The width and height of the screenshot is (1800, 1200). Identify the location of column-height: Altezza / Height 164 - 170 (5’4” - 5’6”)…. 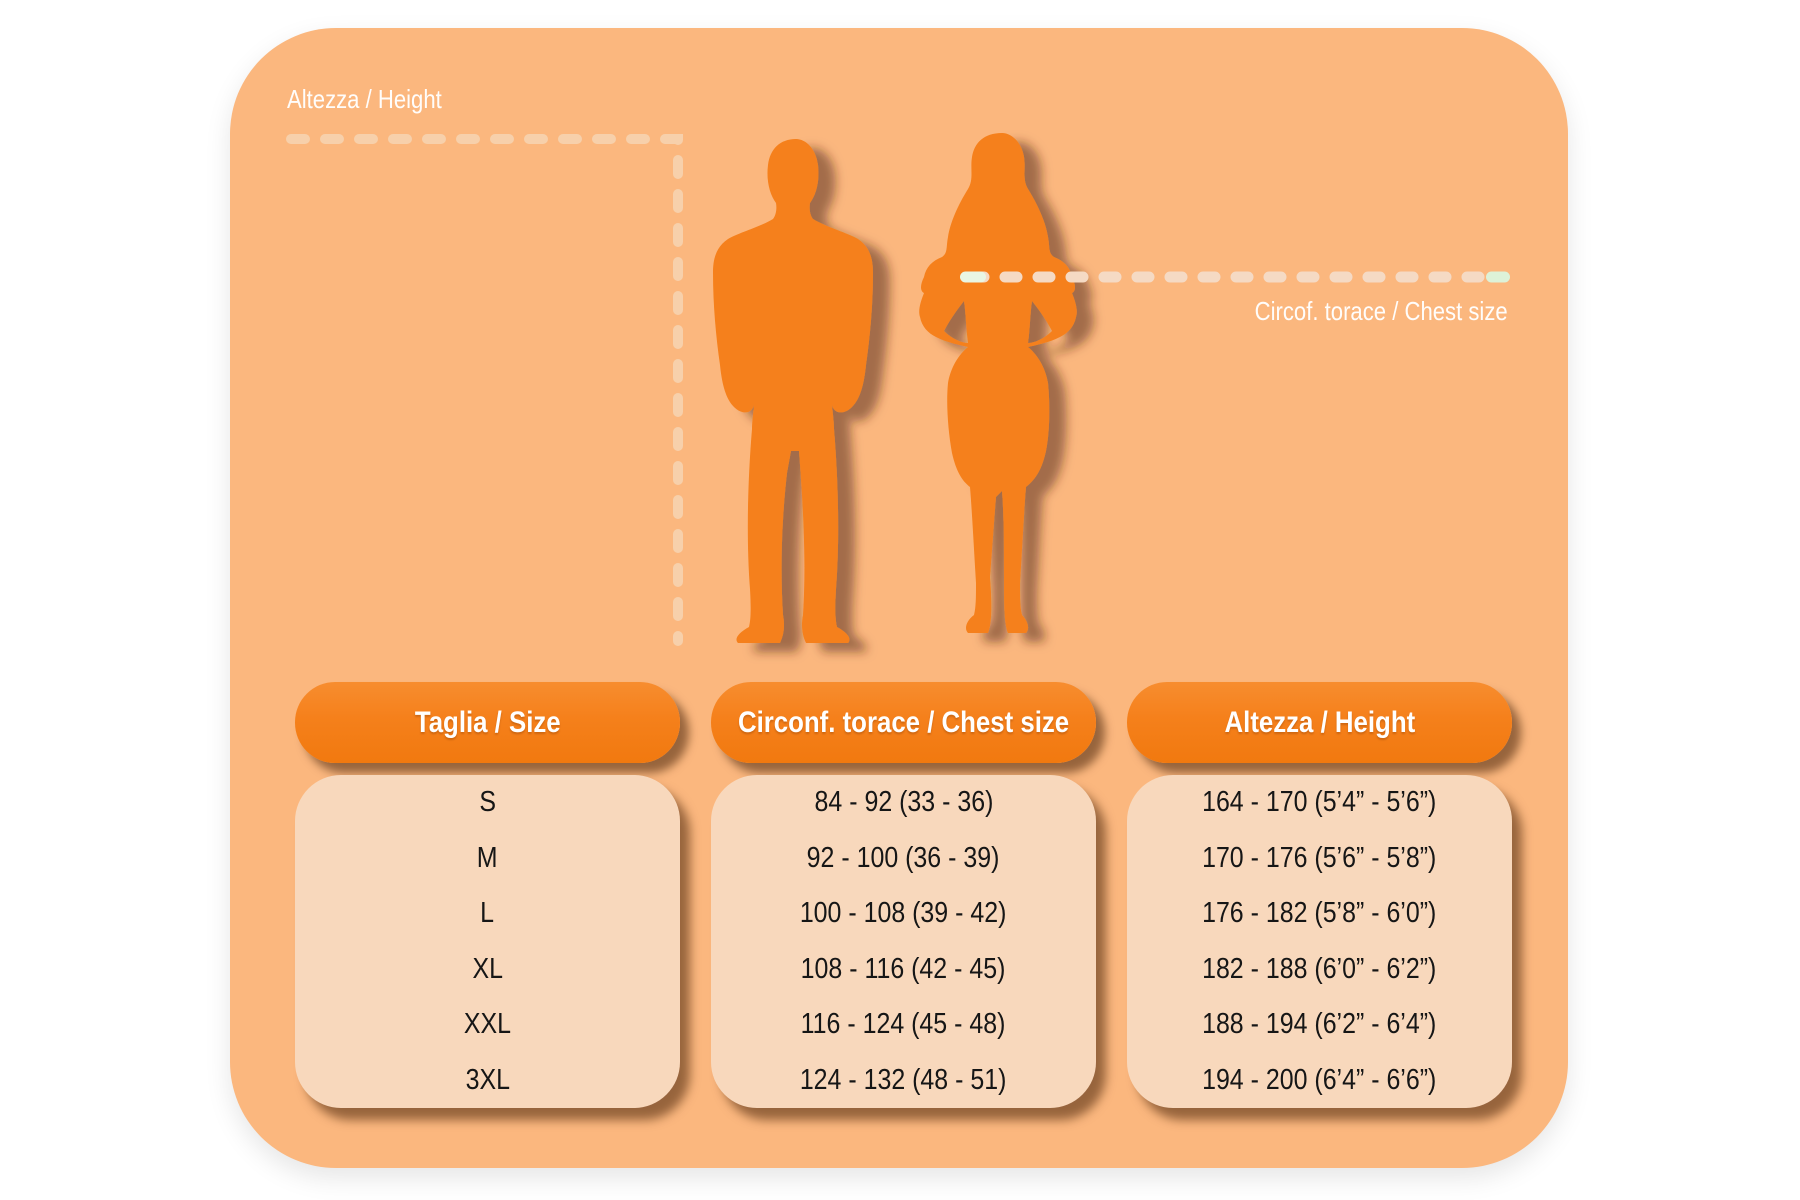
(1319, 895).